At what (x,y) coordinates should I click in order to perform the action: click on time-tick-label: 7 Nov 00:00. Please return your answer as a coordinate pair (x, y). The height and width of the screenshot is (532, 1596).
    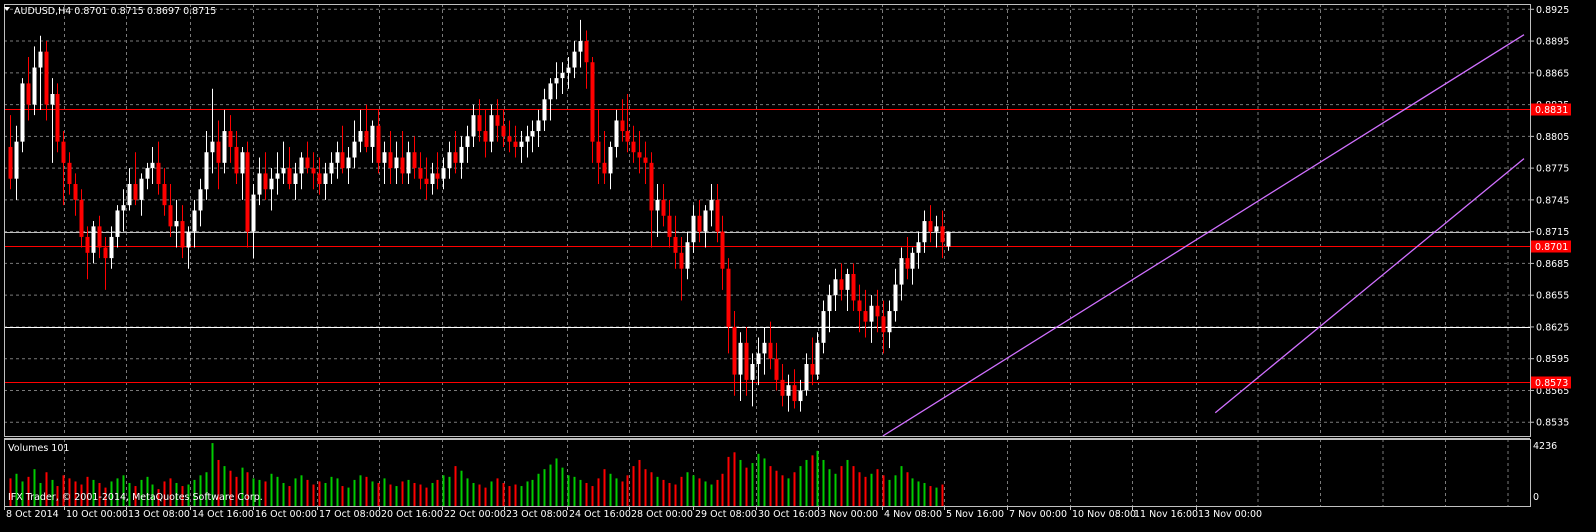
    Looking at the image, I should click on (1038, 514).